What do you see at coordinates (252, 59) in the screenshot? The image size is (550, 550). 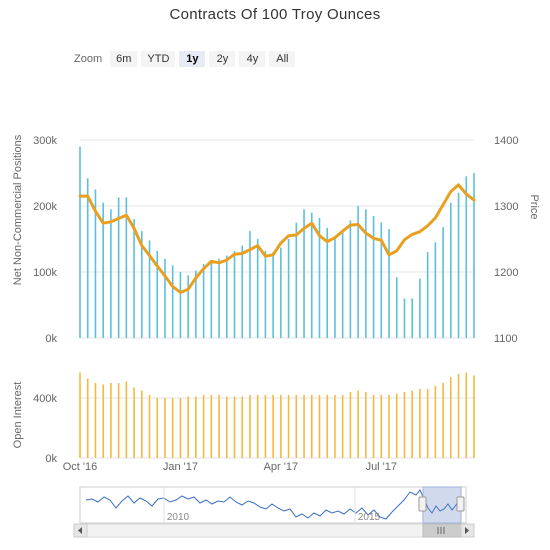 I see `zoom-4y-button: 4y` at bounding box center [252, 59].